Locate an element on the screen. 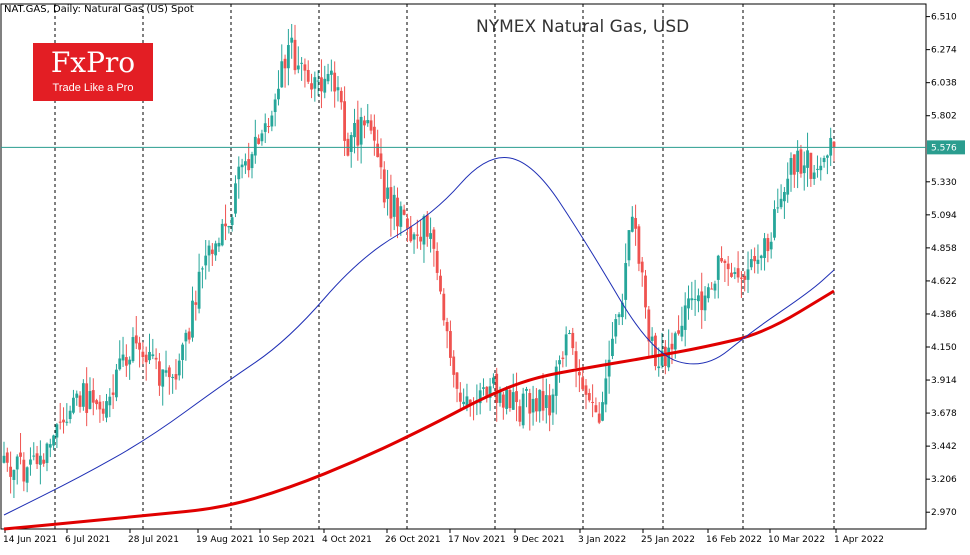  x-tick-label: 25 Jan 2022 is located at coordinates (668, 540).